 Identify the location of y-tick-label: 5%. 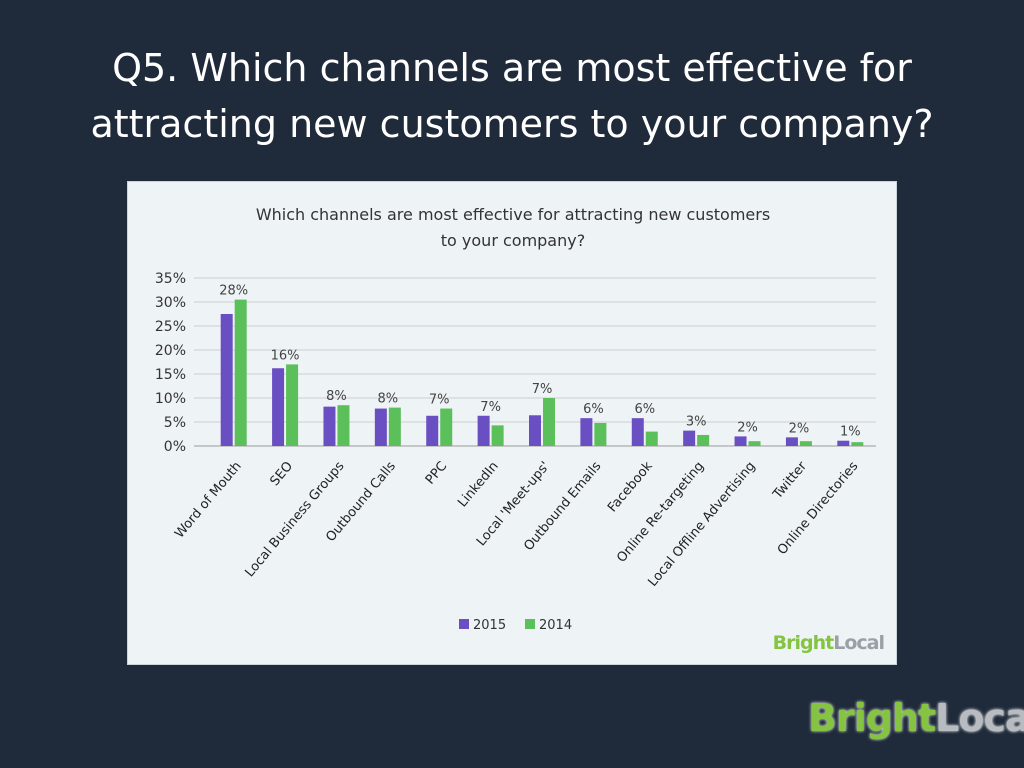
(175, 423).